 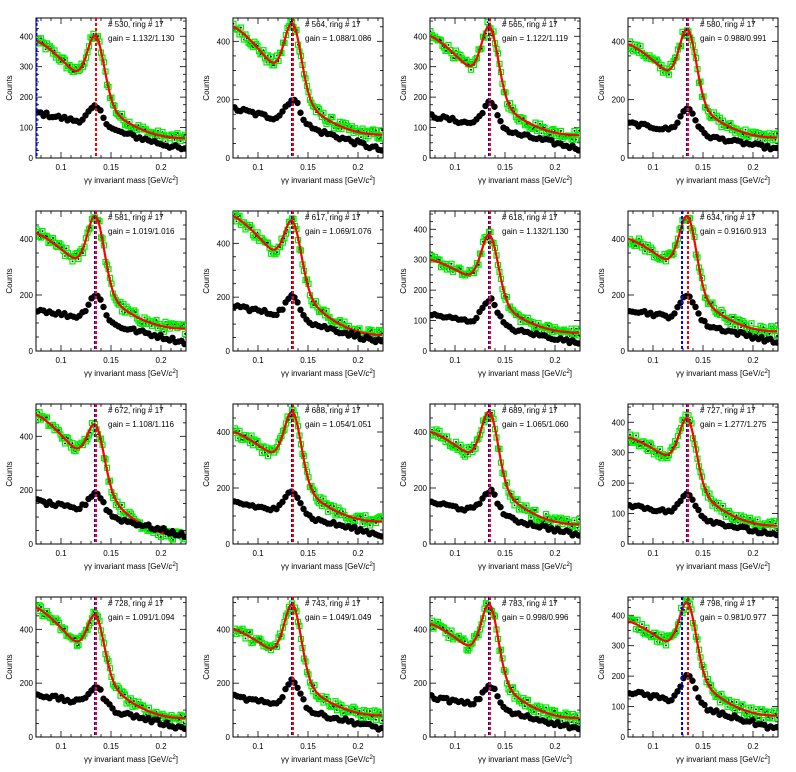 I want to click on x-tick-label: 0.2, so click(x=555, y=746).